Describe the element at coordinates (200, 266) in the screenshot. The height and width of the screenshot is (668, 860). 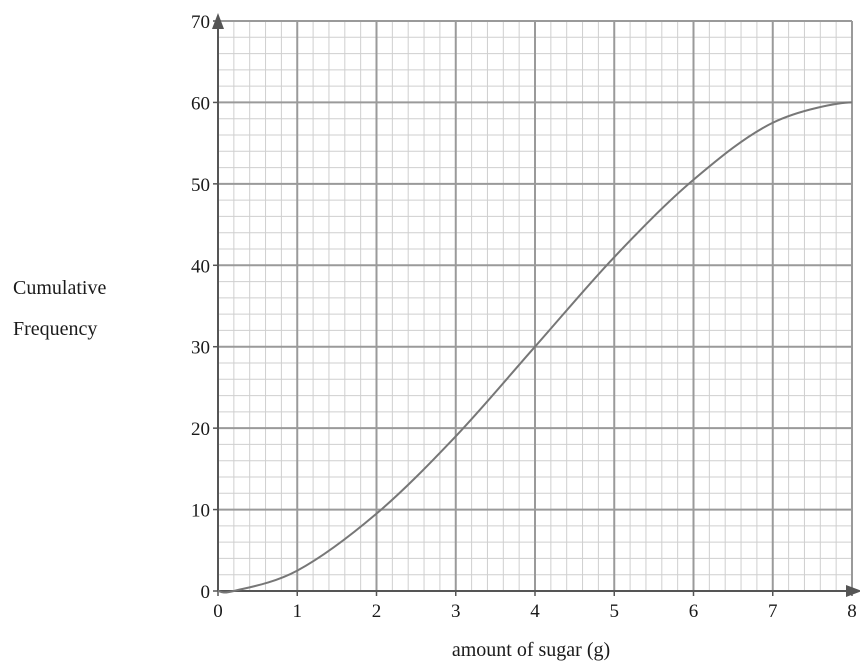
I see `y-tick-label: 40` at that location.